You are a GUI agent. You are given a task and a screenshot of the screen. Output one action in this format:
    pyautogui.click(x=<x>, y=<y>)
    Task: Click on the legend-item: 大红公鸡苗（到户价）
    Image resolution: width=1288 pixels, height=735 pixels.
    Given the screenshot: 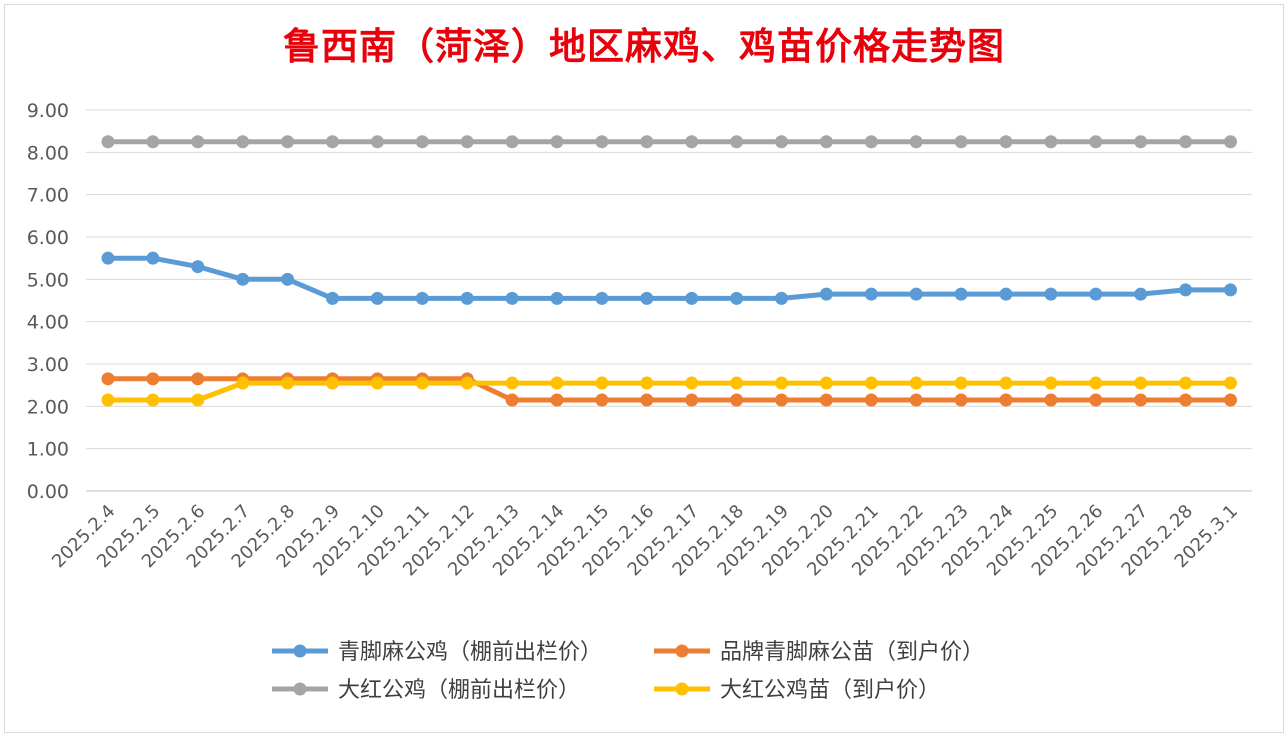 What is the action you would take?
    pyautogui.click(x=797, y=690)
    